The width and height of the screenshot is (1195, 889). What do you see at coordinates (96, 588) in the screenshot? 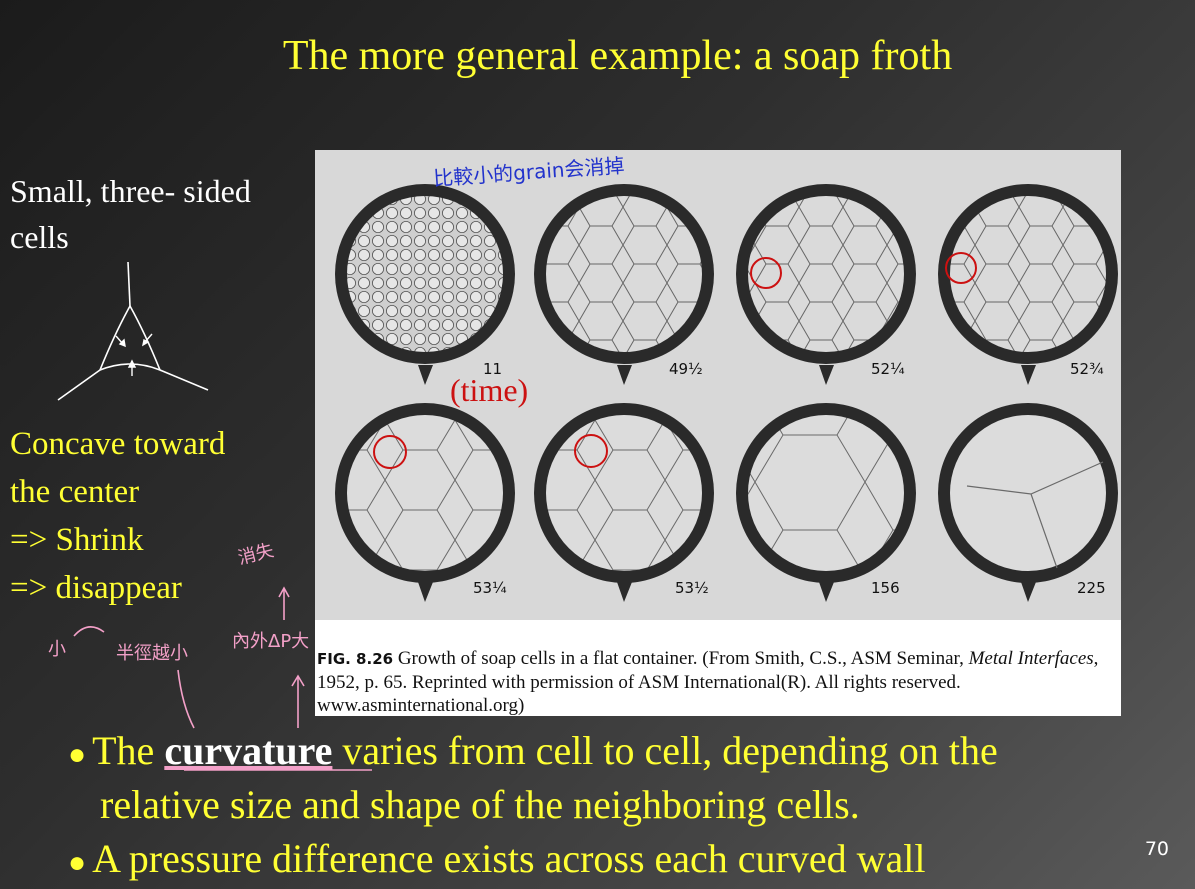
I see `concave-point-4: => disappear` at bounding box center [96, 588].